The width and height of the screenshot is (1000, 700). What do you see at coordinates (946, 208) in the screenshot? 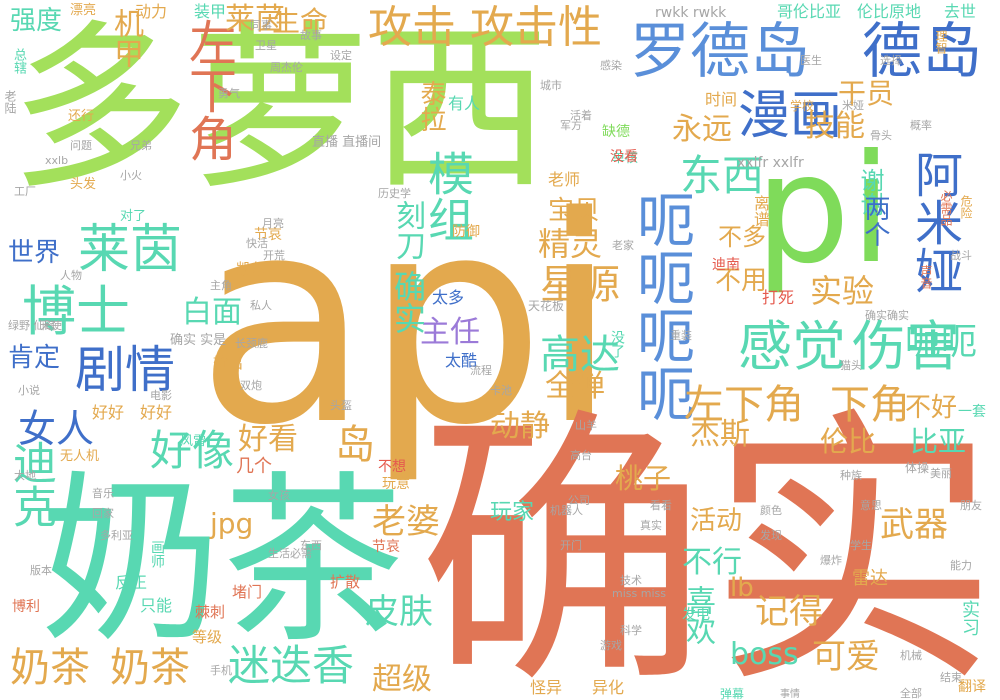
I see `cloud-word-siren: 必需品` at bounding box center [946, 208].